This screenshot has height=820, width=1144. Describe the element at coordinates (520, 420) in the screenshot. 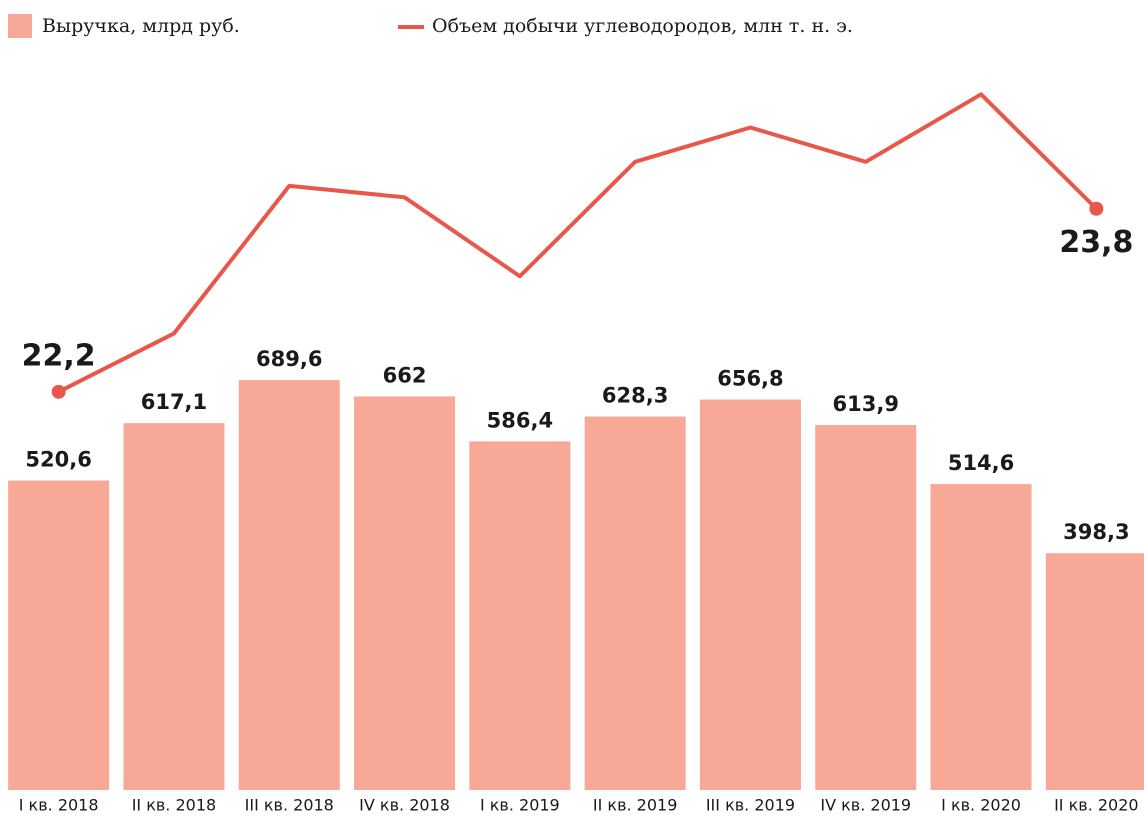

I see `data-label: 586,4` at that location.